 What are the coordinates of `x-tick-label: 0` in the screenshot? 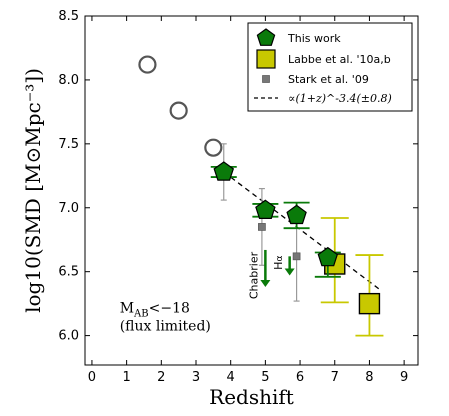 It's located at (92, 377).